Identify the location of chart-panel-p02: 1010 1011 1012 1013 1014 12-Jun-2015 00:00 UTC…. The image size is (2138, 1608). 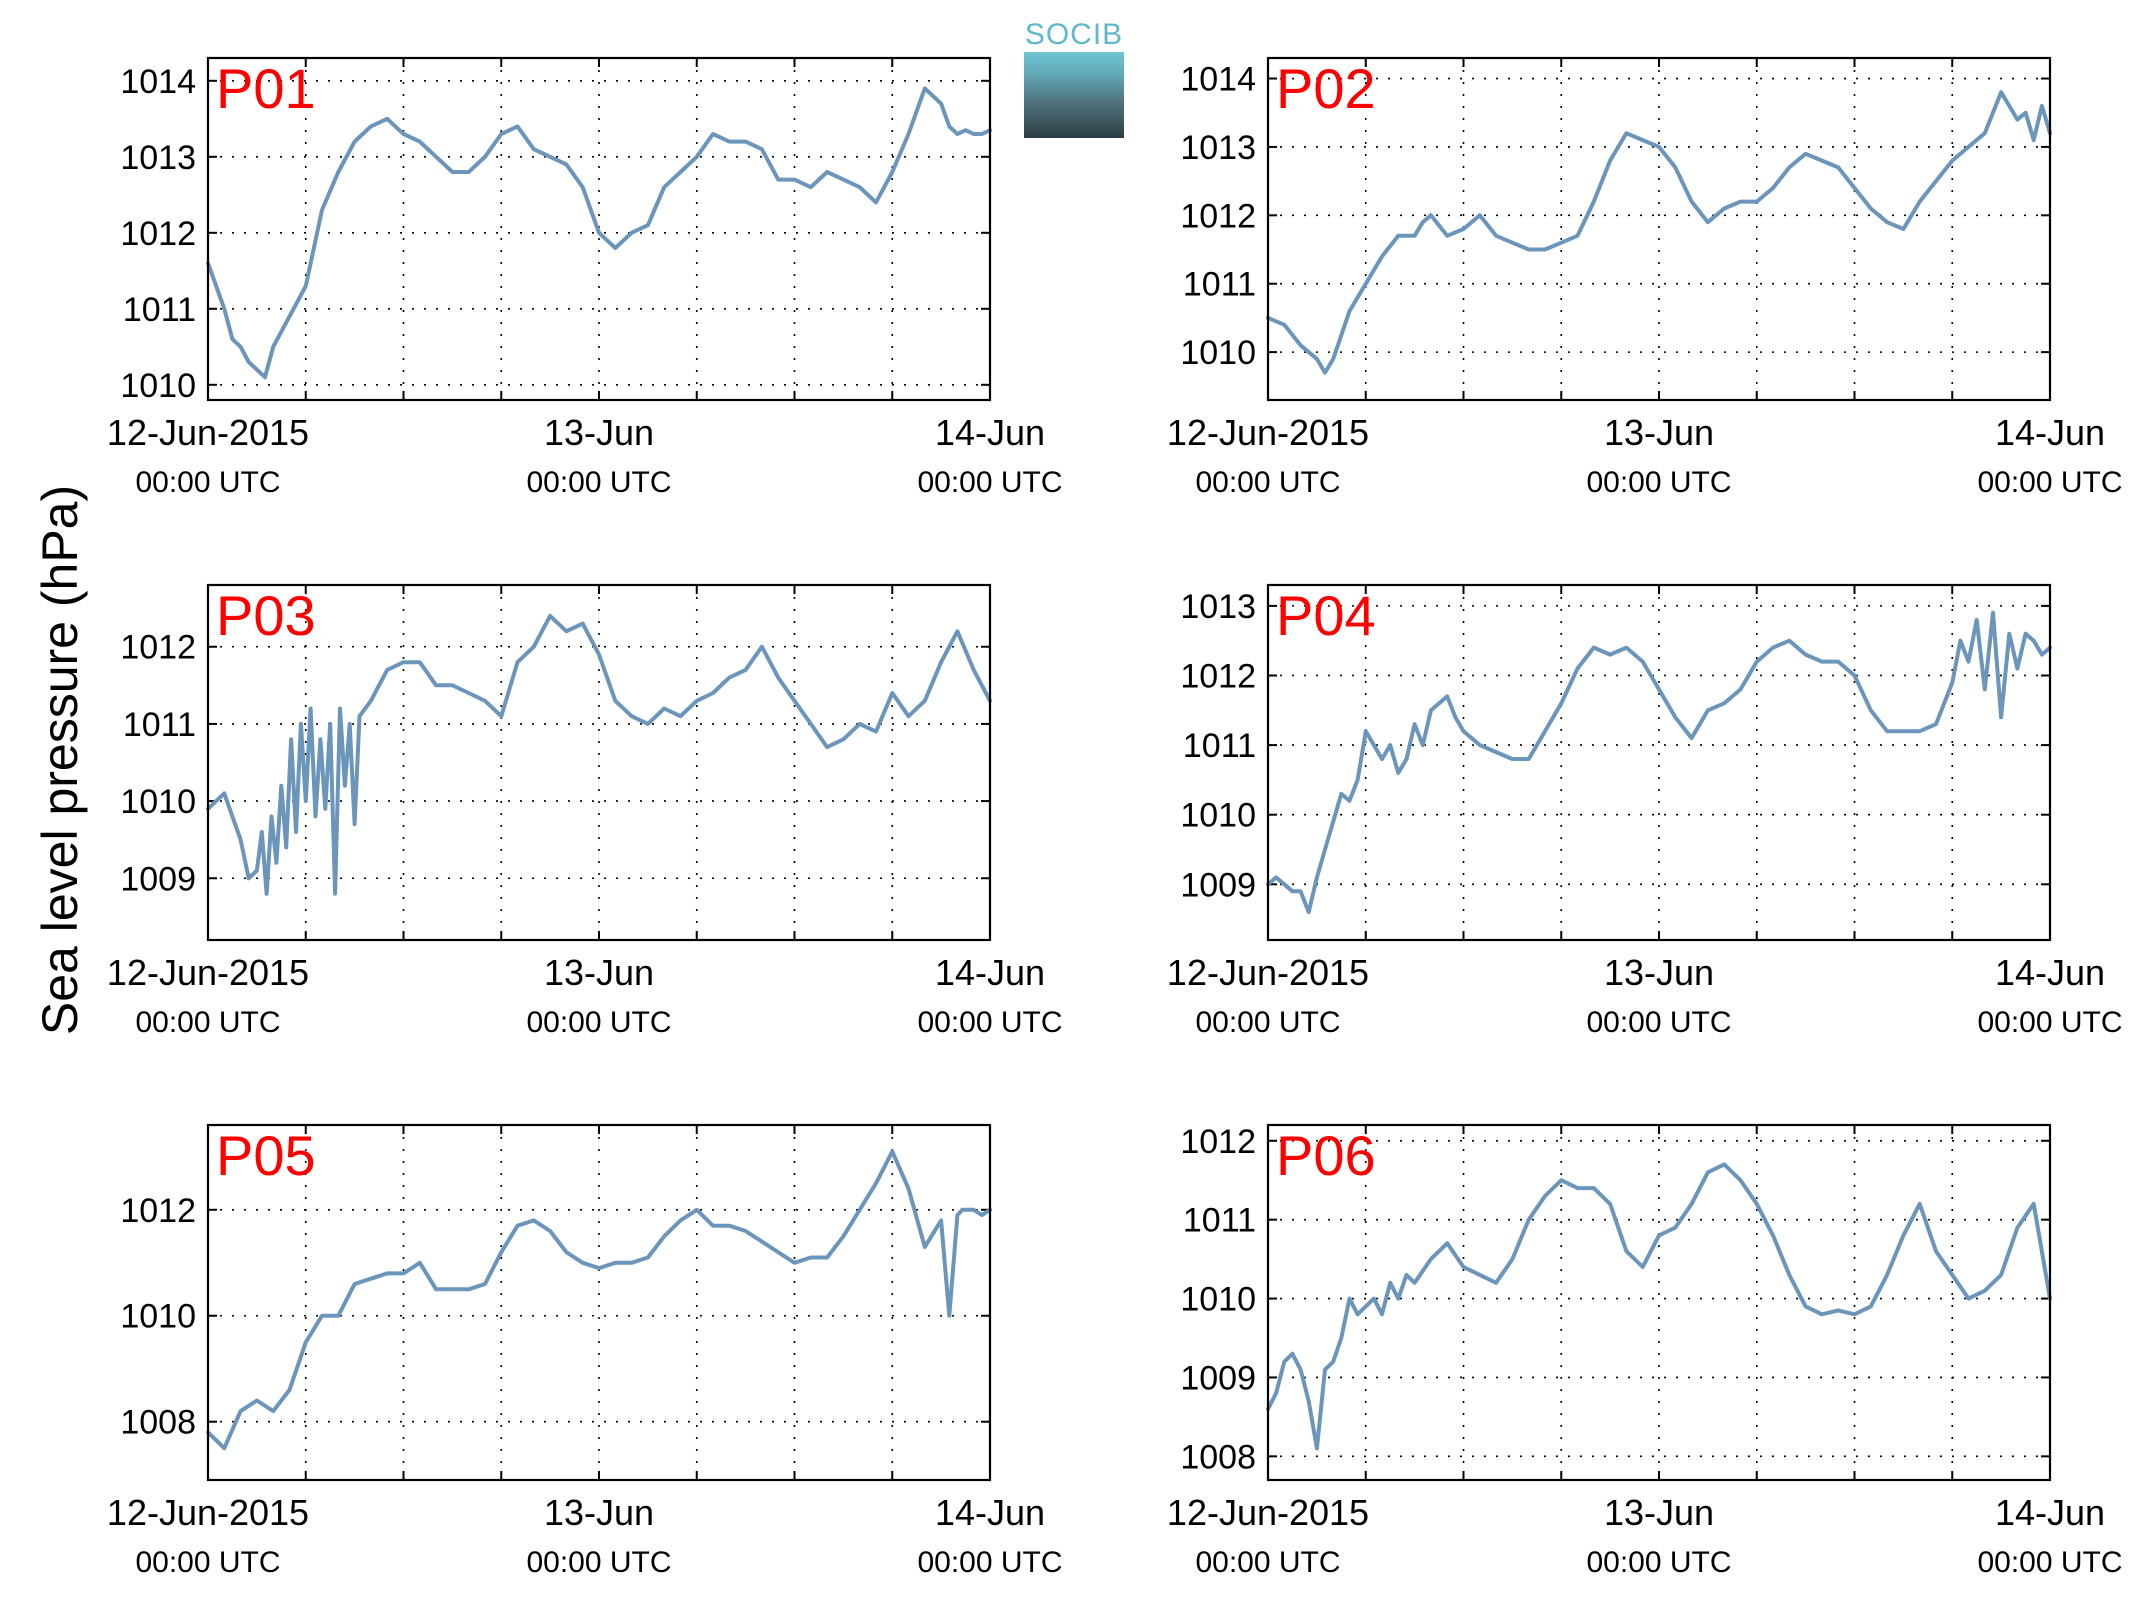
(1645, 277).